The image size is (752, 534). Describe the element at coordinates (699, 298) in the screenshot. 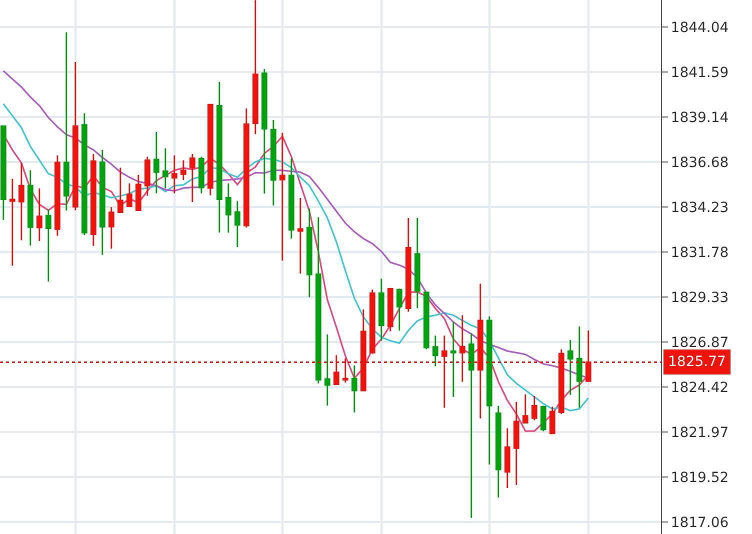

I see `y-tick-label: 1829.33` at that location.